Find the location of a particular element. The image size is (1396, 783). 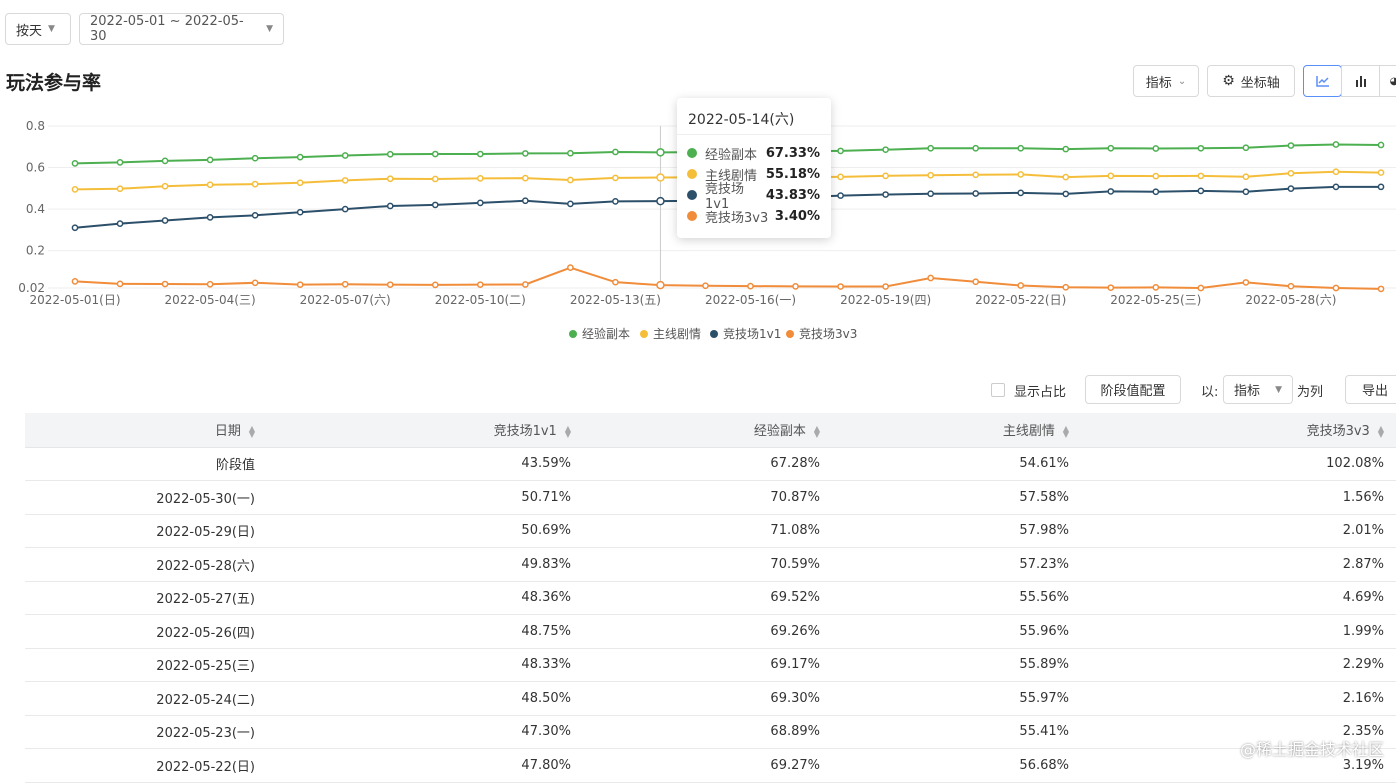

column-header-pvp1v1: 竞技场1v1 ▲▼ is located at coordinates (429, 430).